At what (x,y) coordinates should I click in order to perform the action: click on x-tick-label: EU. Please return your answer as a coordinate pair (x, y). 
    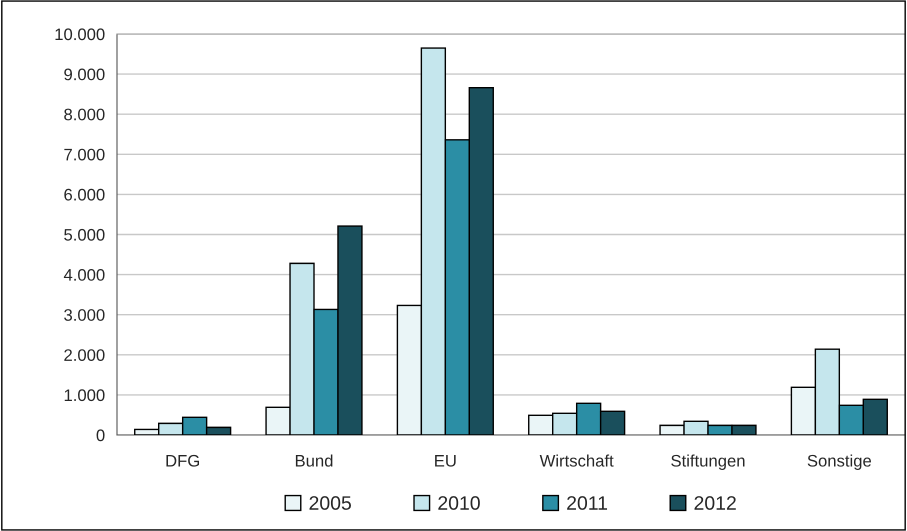
    Looking at the image, I should click on (445, 461).